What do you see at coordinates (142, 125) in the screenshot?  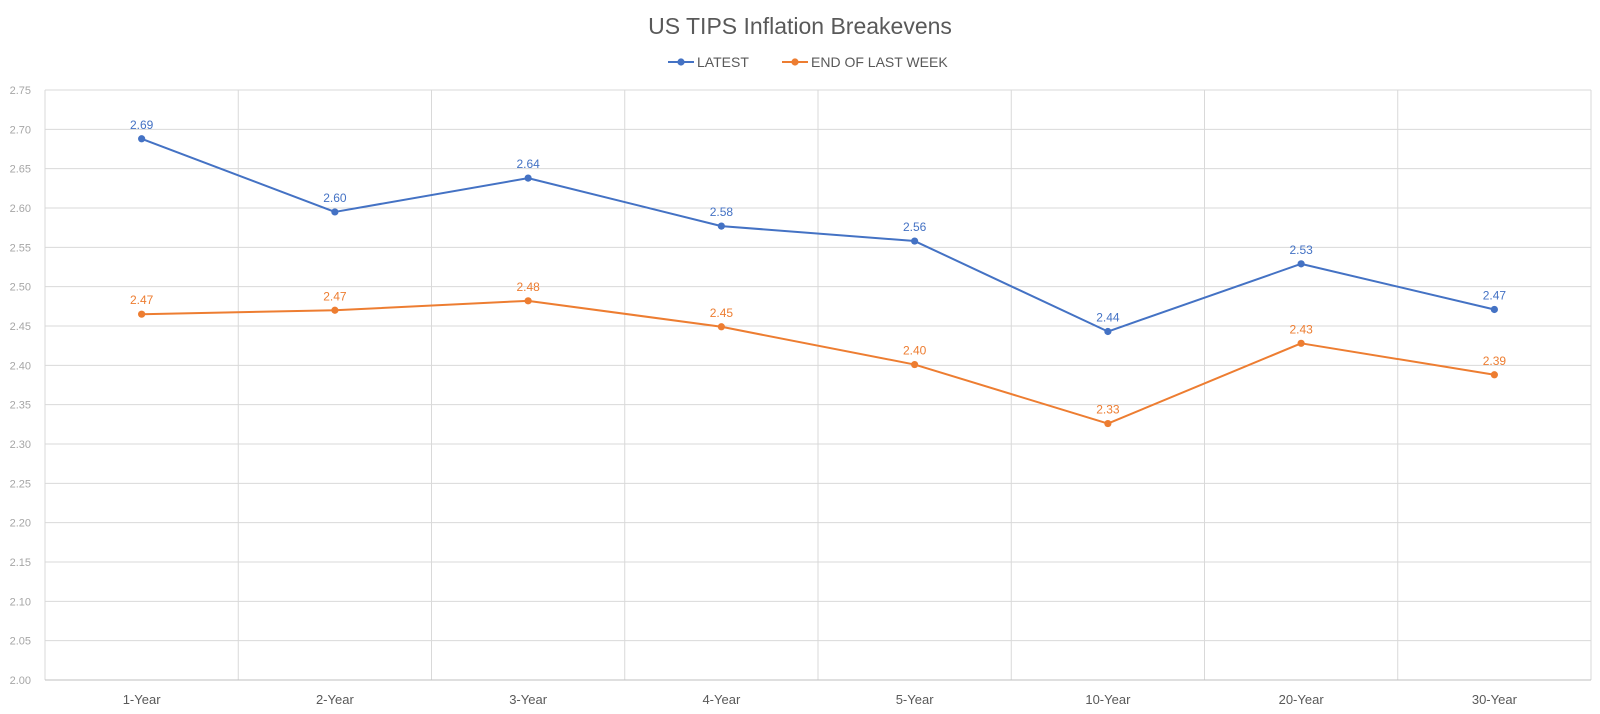 I see `data-label: 2.69` at bounding box center [142, 125].